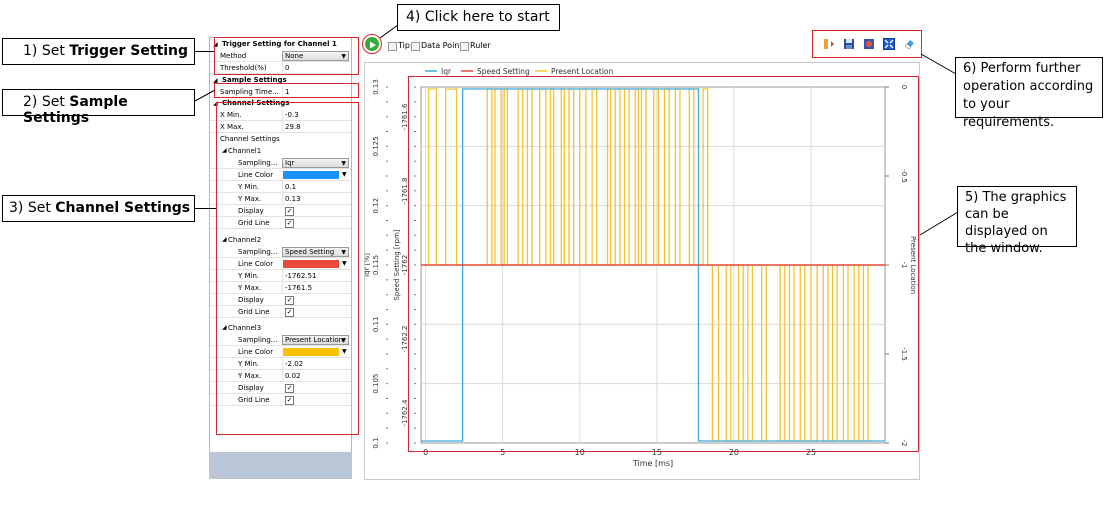  Describe the element at coordinates (289, 211) in the screenshot. I see `channel1-display-checkbox: ✓` at that location.